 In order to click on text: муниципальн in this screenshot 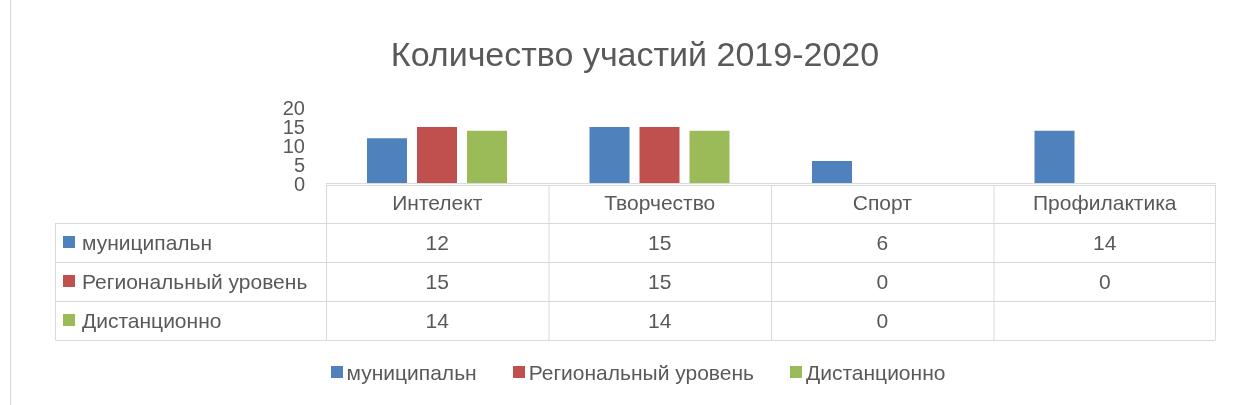, I will do `click(411, 372)`.